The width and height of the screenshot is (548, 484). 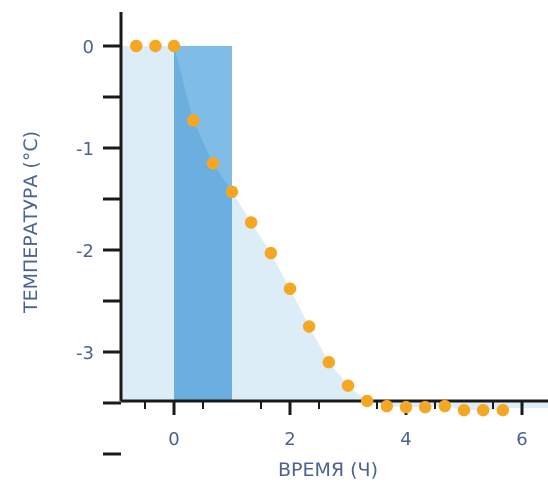 What do you see at coordinates (173, 439) in the screenshot?
I see `x-tick-label: 0` at bounding box center [173, 439].